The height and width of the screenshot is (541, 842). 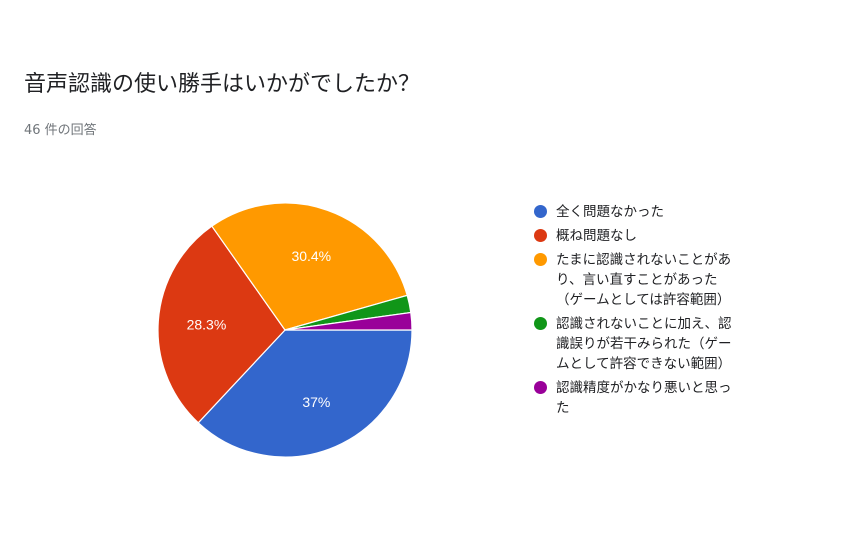 What do you see at coordinates (207, 325) in the screenshot?
I see `pie-slice-label-2: 28.3%` at bounding box center [207, 325].